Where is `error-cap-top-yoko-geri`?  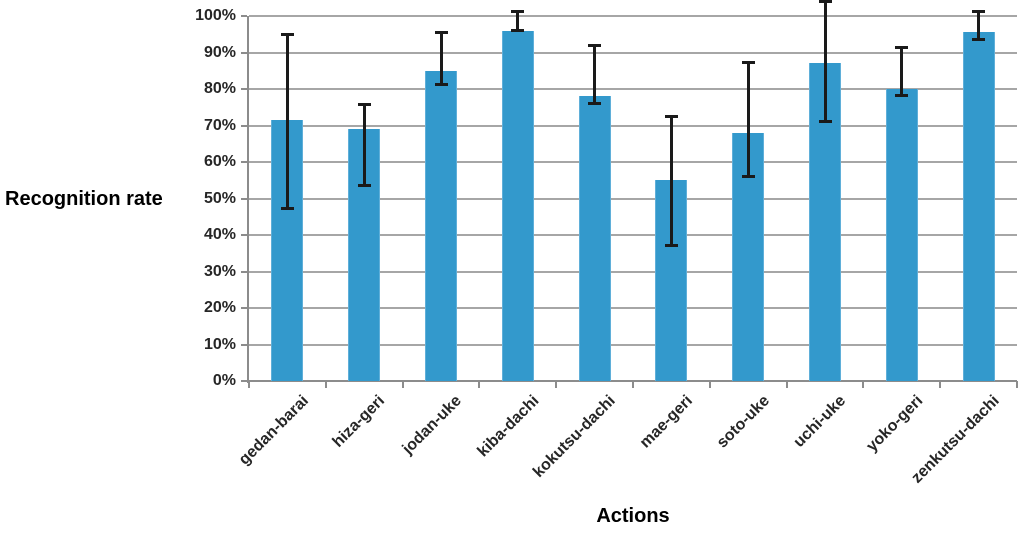 error-cap-top-yoko-geri is located at coordinates (902, 48).